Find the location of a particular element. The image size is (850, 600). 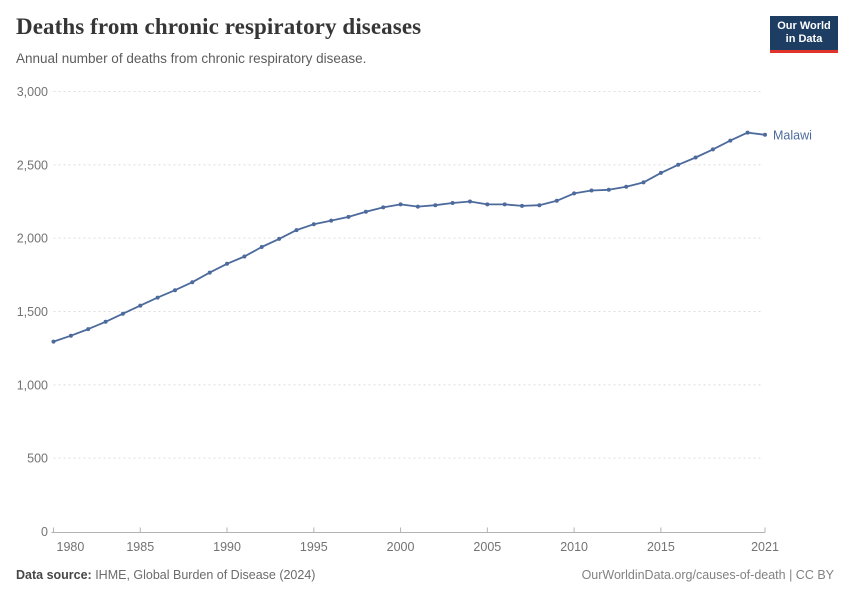

x-tick-label: 2015 is located at coordinates (661, 547).